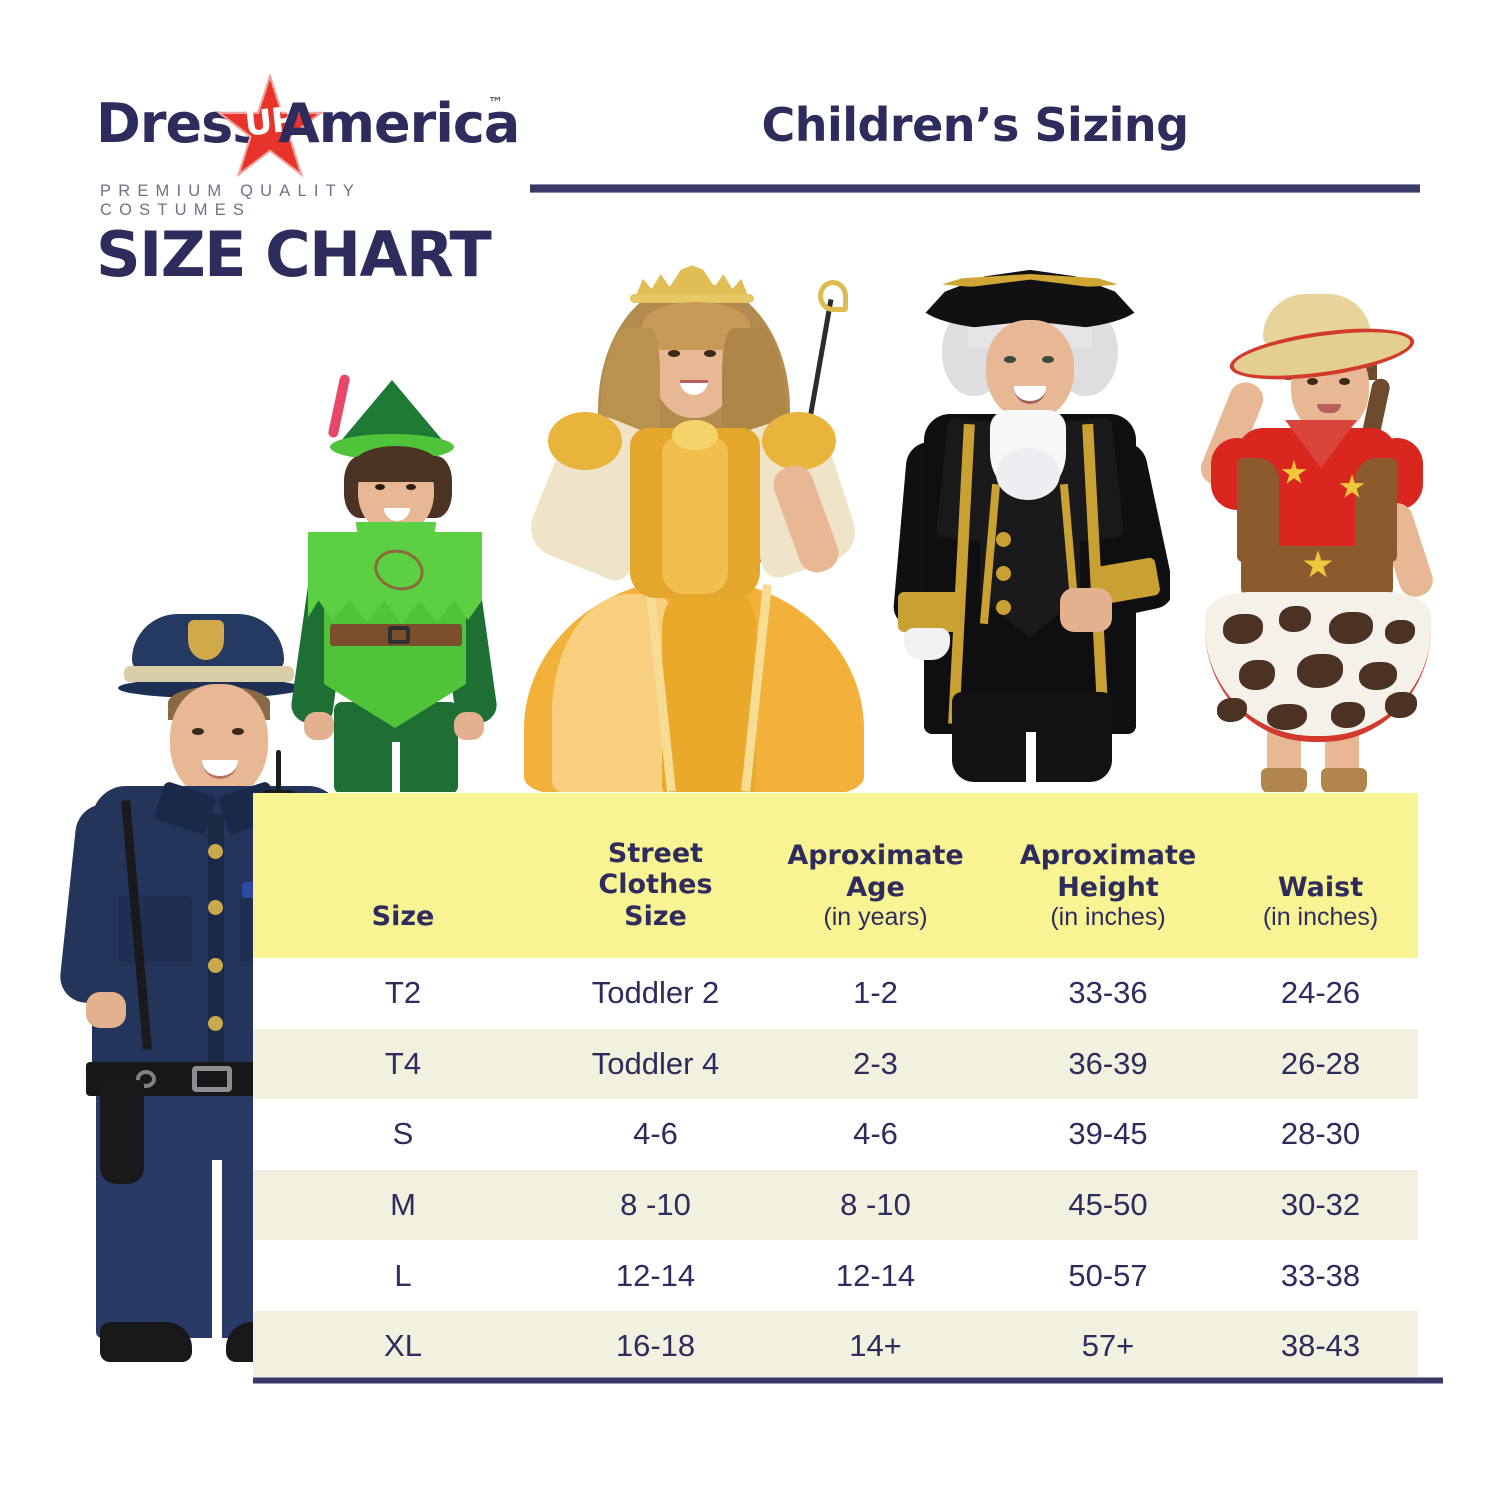 The height and width of the screenshot is (1500, 1500). I want to click on police-hat-badge-icon, so click(206, 640).